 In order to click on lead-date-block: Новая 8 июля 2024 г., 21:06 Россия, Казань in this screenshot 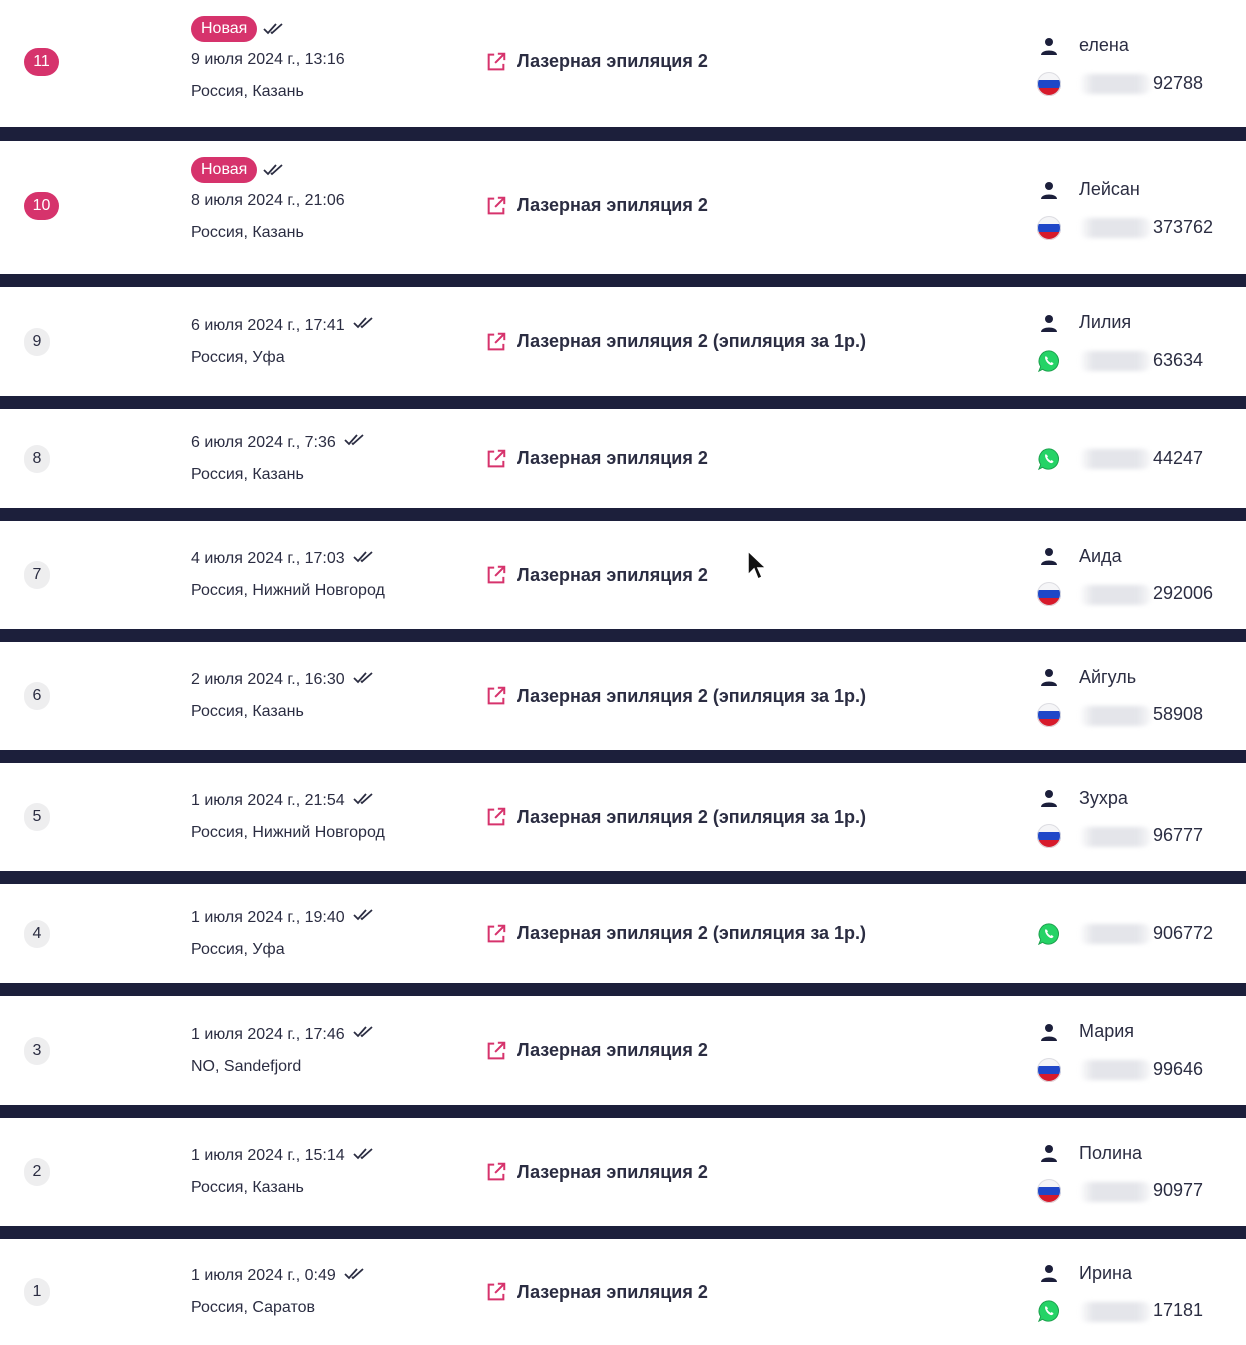, I will do `click(268, 200)`.